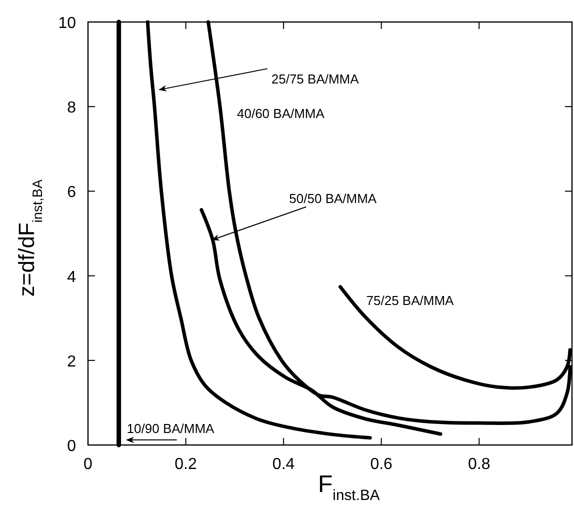 This screenshot has height=510, width=574. What do you see at coordinates (71, 361) in the screenshot?
I see `y-tick-label: 2` at bounding box center [71, 361].